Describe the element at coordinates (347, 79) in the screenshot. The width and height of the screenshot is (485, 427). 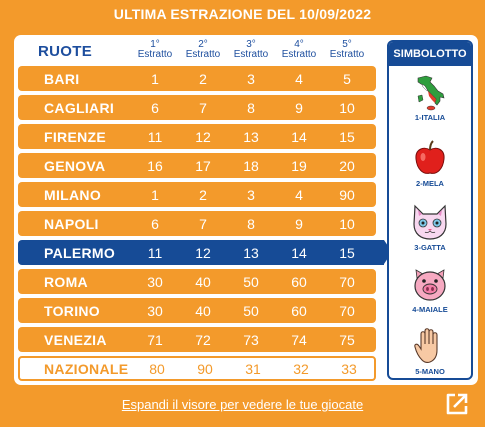
I see `extracted-number-5: 5` at that location.